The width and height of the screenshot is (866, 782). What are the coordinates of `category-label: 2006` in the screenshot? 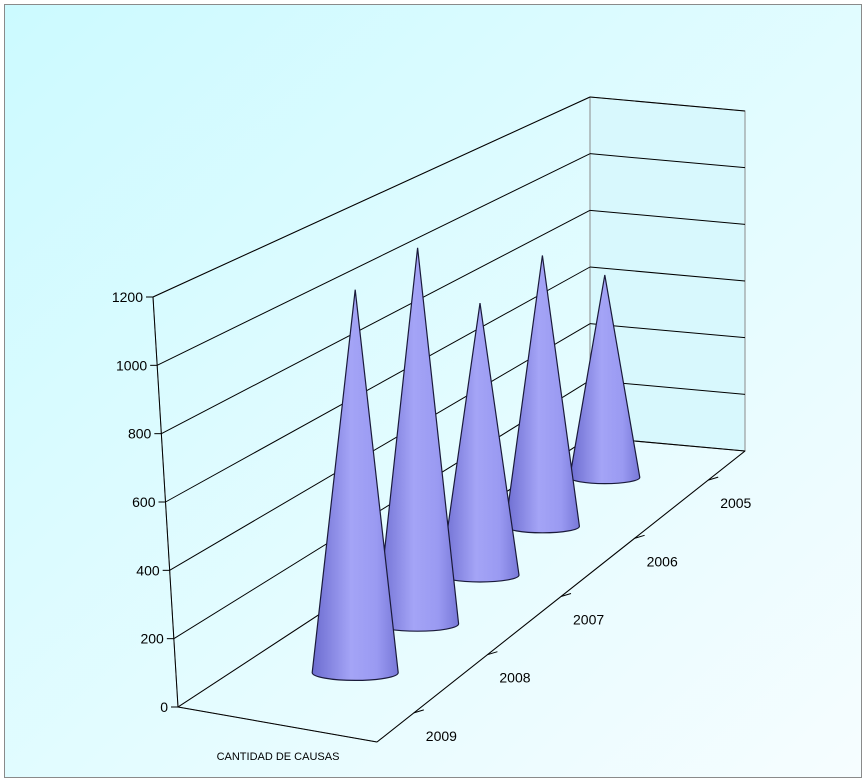 It's located at (662, 561).